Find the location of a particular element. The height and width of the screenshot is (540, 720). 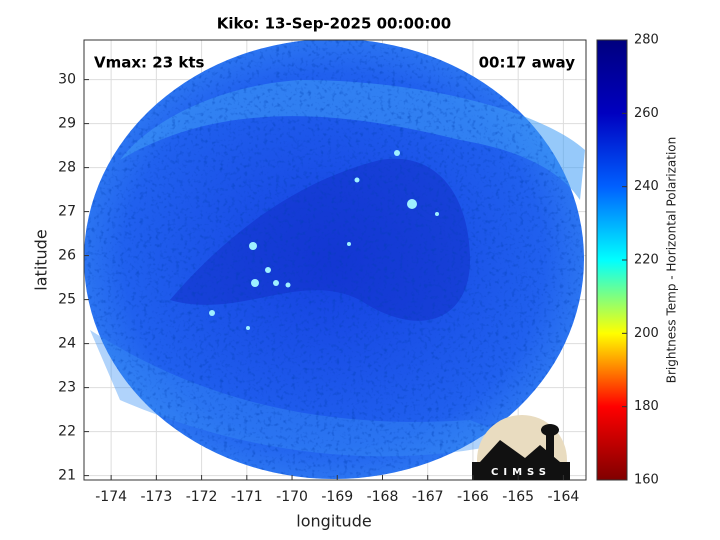

x-tick-label: -171 is located at coordinates (247, 497).